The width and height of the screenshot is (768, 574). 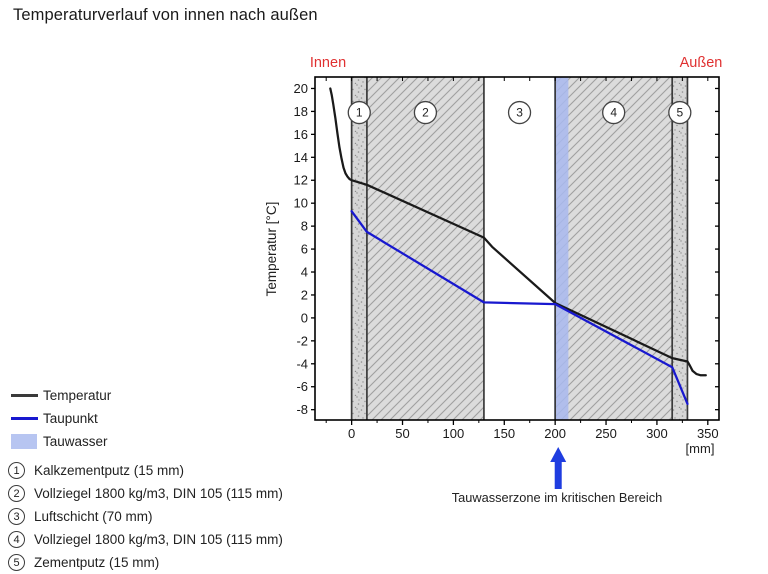 I want to click on list-item: 1 Kalkzementputz (15 mm), so click(x=145, y=470).